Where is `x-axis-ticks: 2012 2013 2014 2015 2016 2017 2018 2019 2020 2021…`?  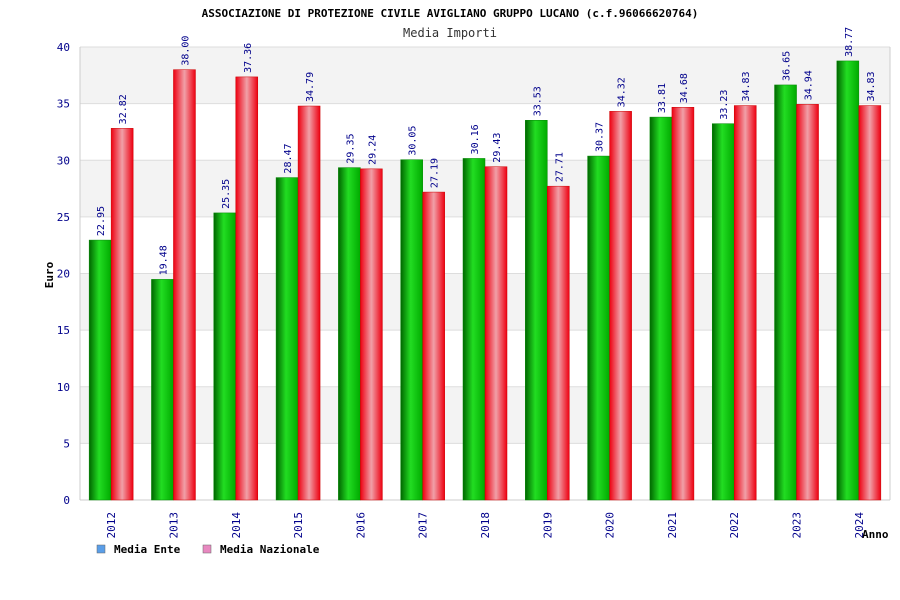 x-axis-ticks: 2012 2013 2014 2015 2016 2017 2018 2019 2020 2021… is located at coordinates (485, 525).